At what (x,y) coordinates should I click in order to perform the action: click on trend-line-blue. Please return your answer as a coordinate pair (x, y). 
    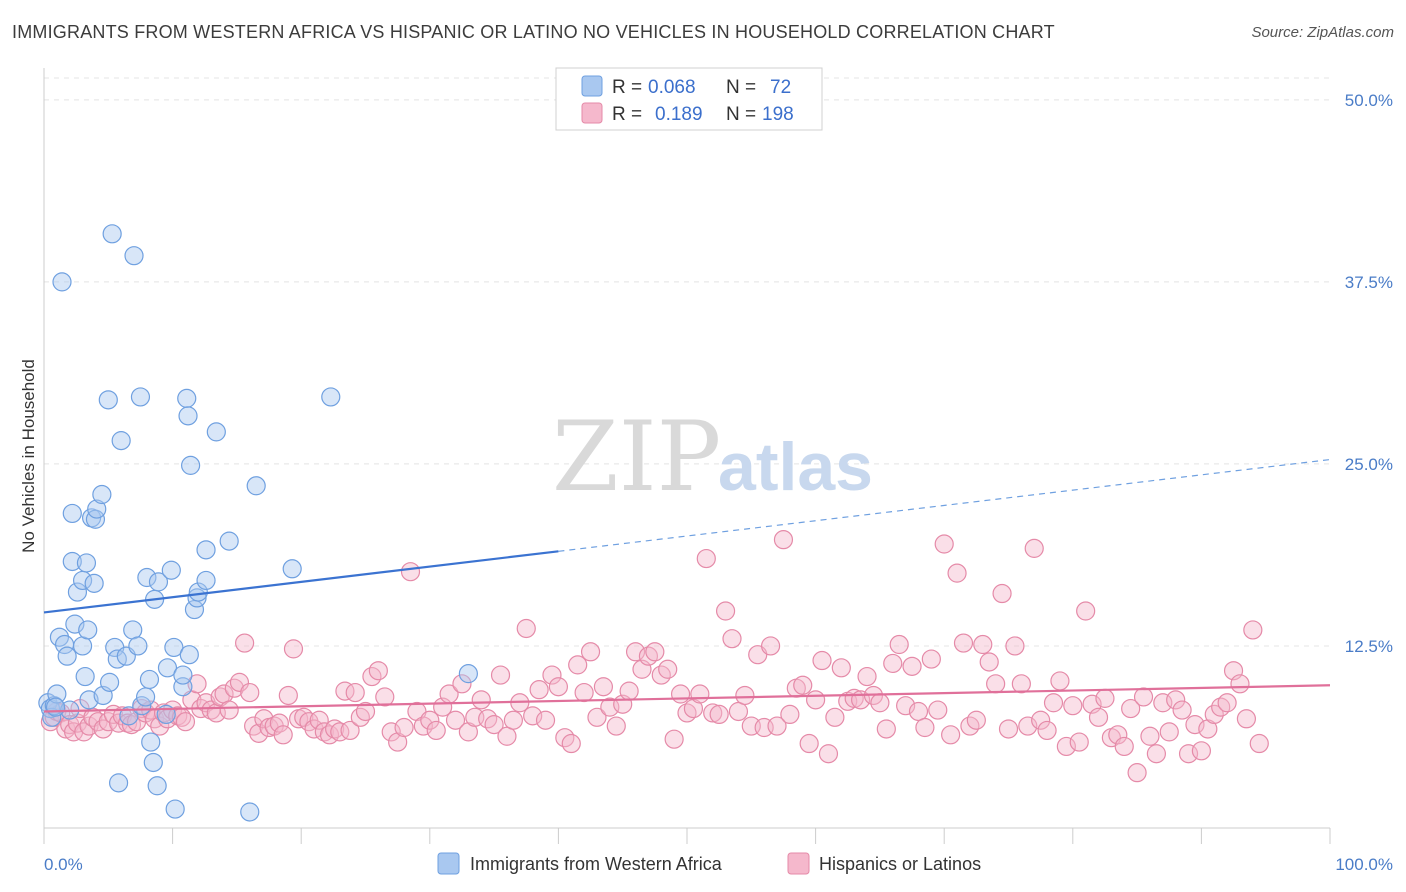
    Looking at the image, I should click on (301, 582).